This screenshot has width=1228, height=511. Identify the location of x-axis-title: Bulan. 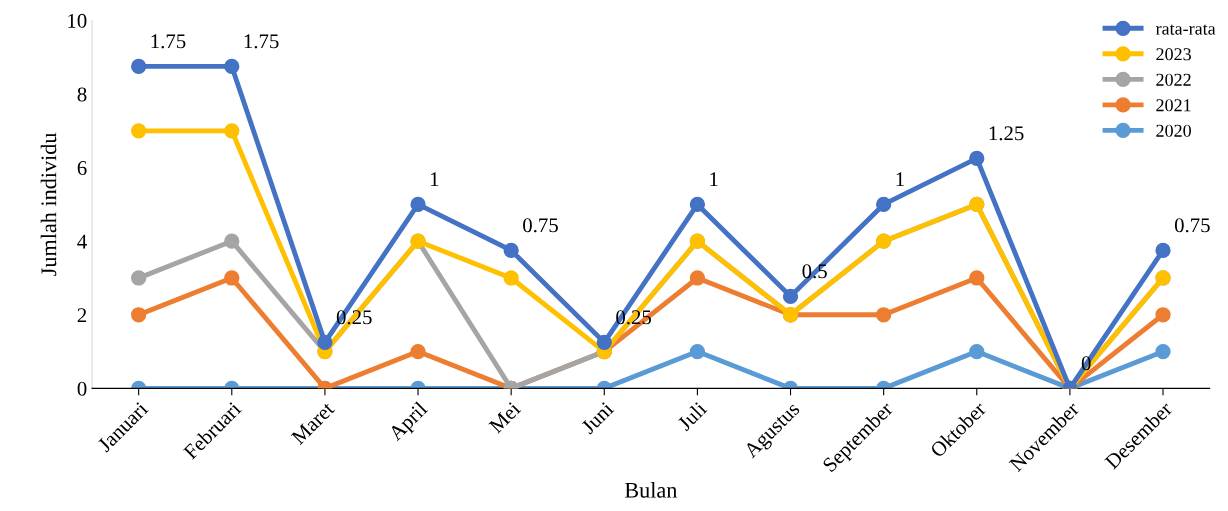
(651, 490).